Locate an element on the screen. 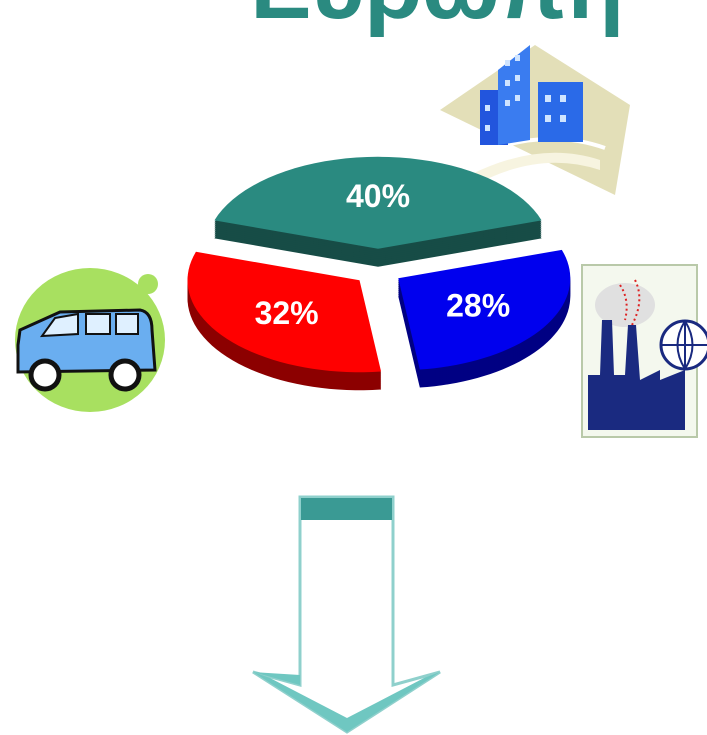 The image size is (707, 735). chart-title: Ευρώπη is located at coordinates (437, 19).